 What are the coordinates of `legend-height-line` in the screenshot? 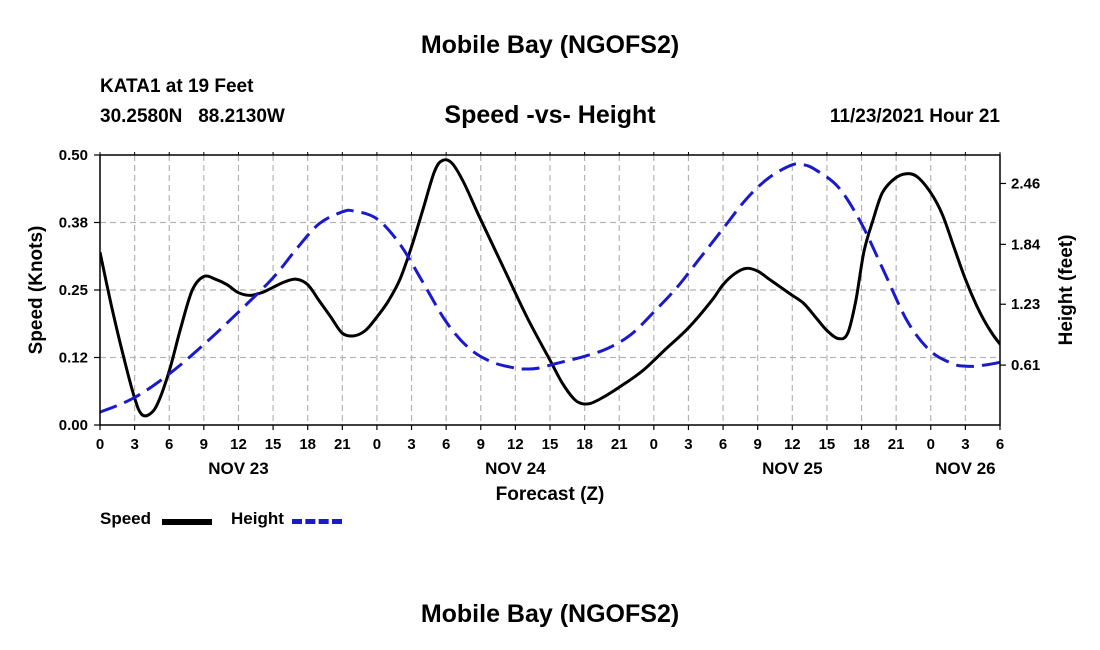 It's located at (317, 521).